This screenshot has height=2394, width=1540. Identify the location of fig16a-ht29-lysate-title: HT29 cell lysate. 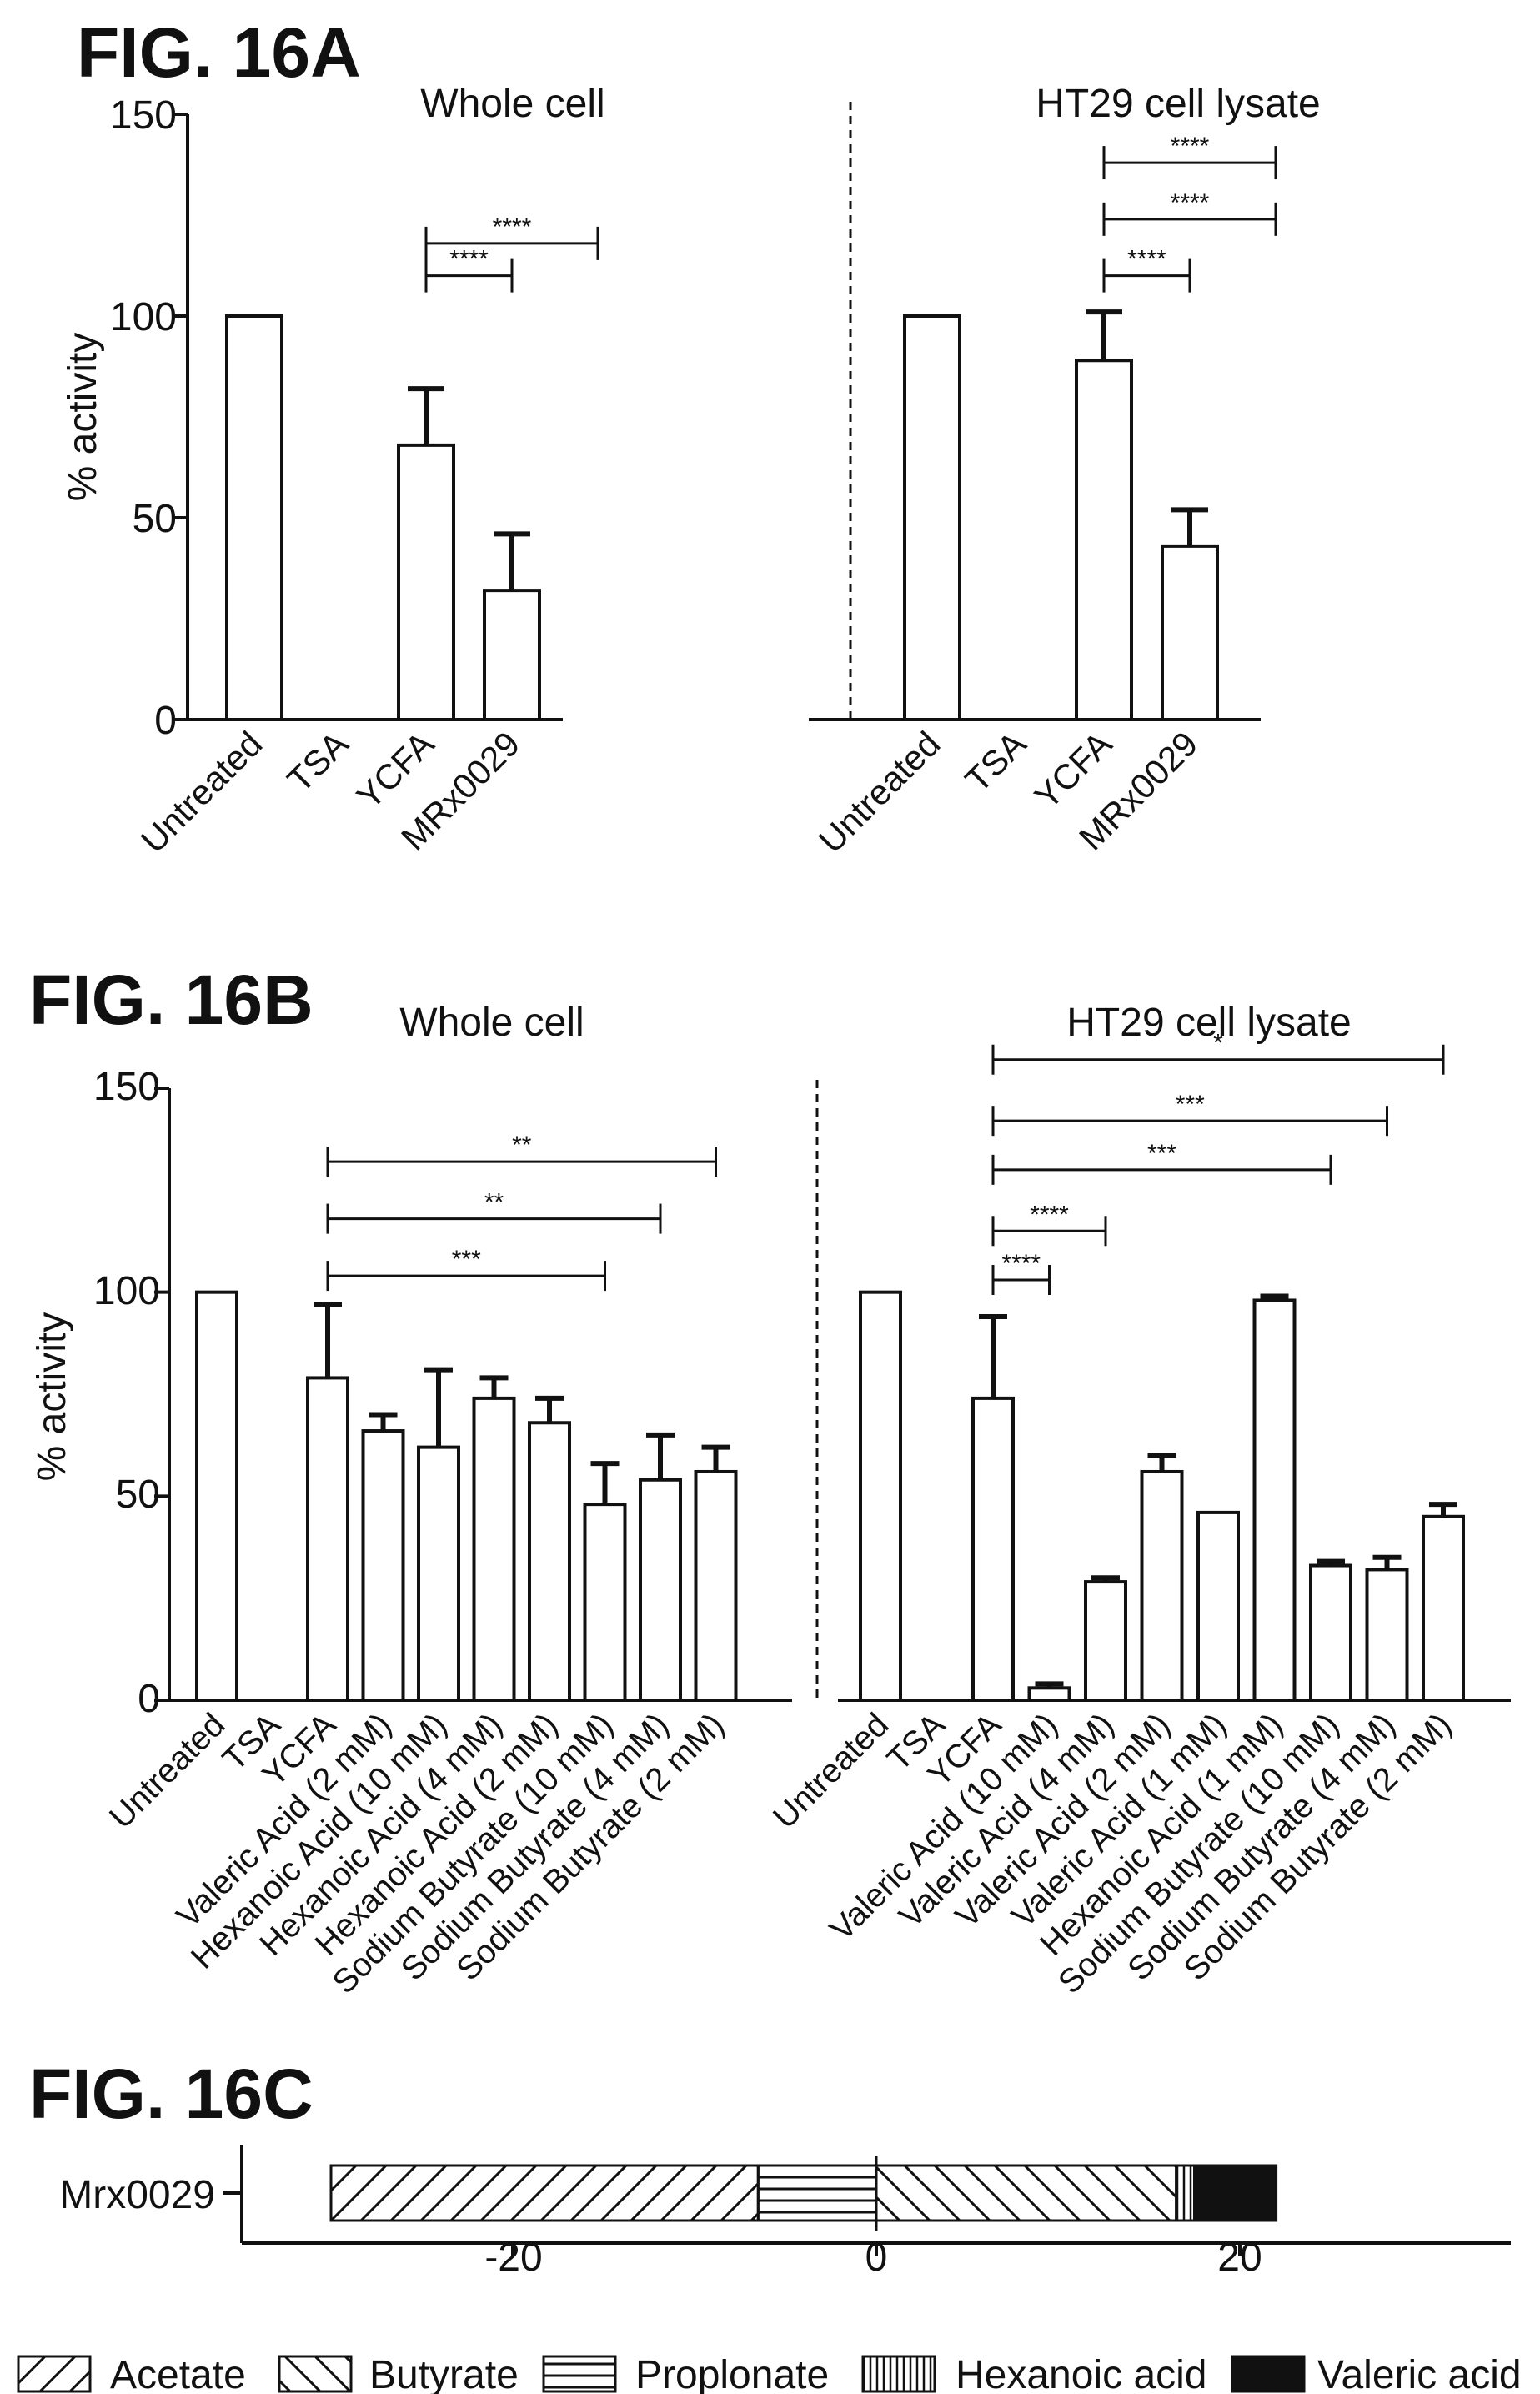
(1178, 104).